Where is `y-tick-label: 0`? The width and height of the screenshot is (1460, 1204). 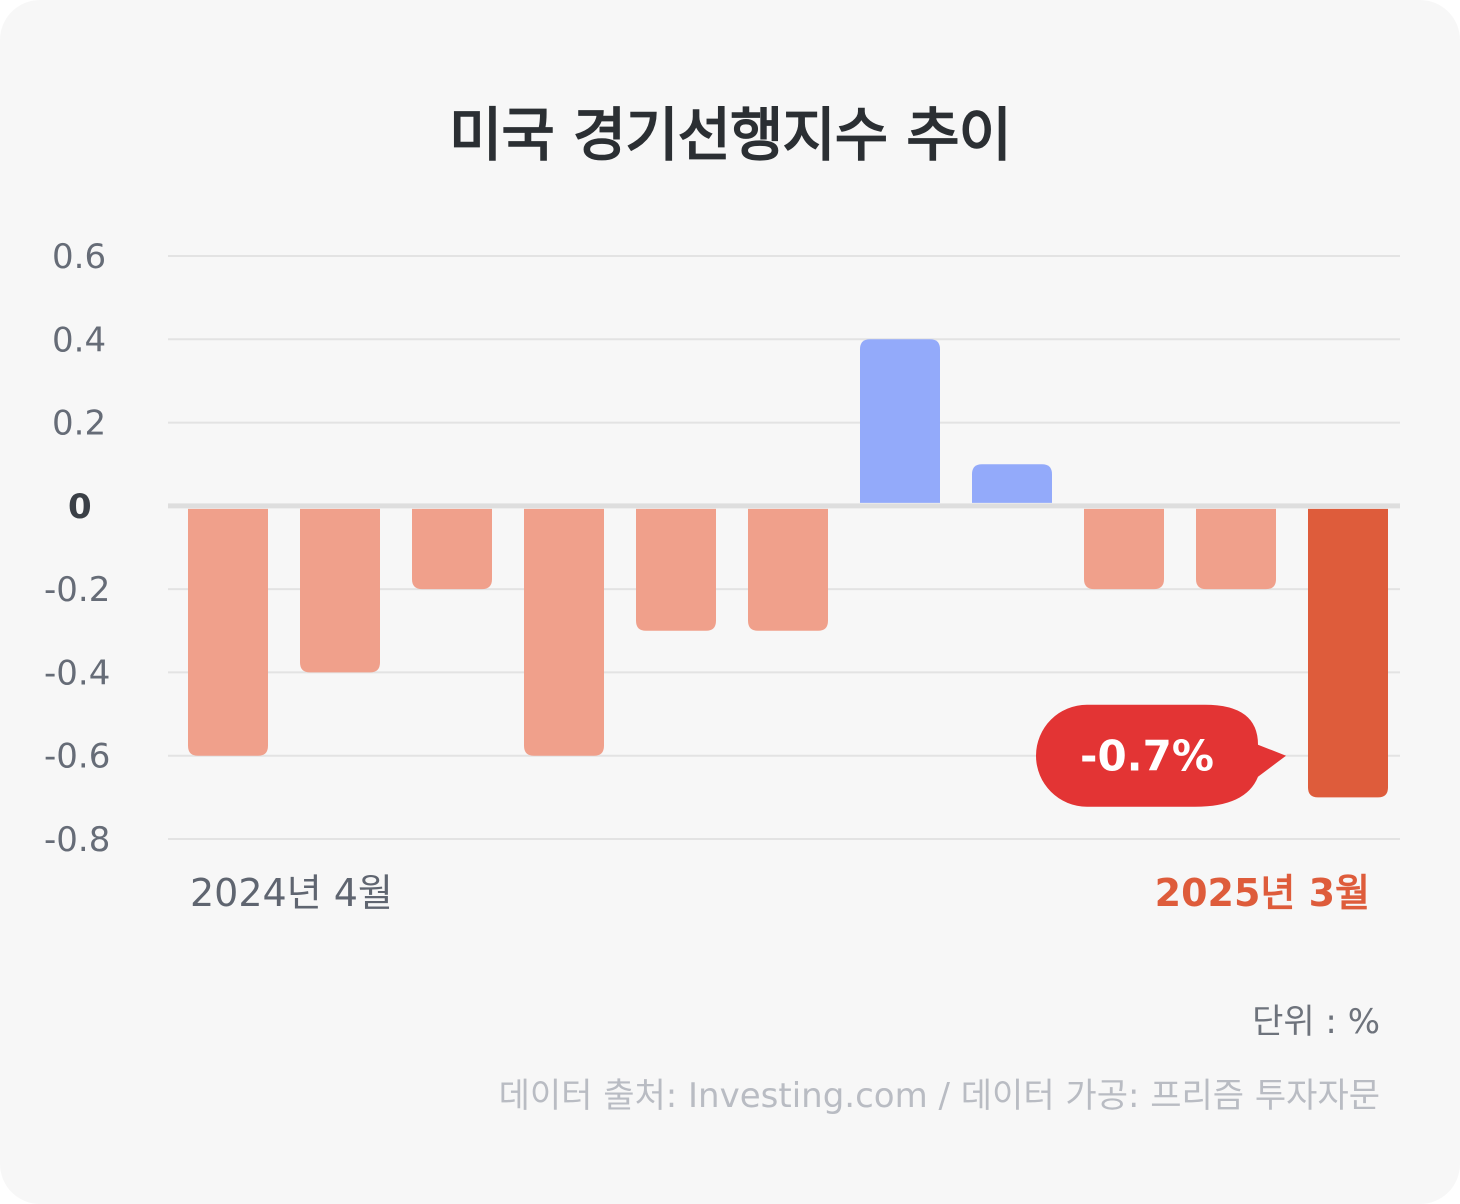
y-tick-label: 0 is located at coordinates (80, 507).